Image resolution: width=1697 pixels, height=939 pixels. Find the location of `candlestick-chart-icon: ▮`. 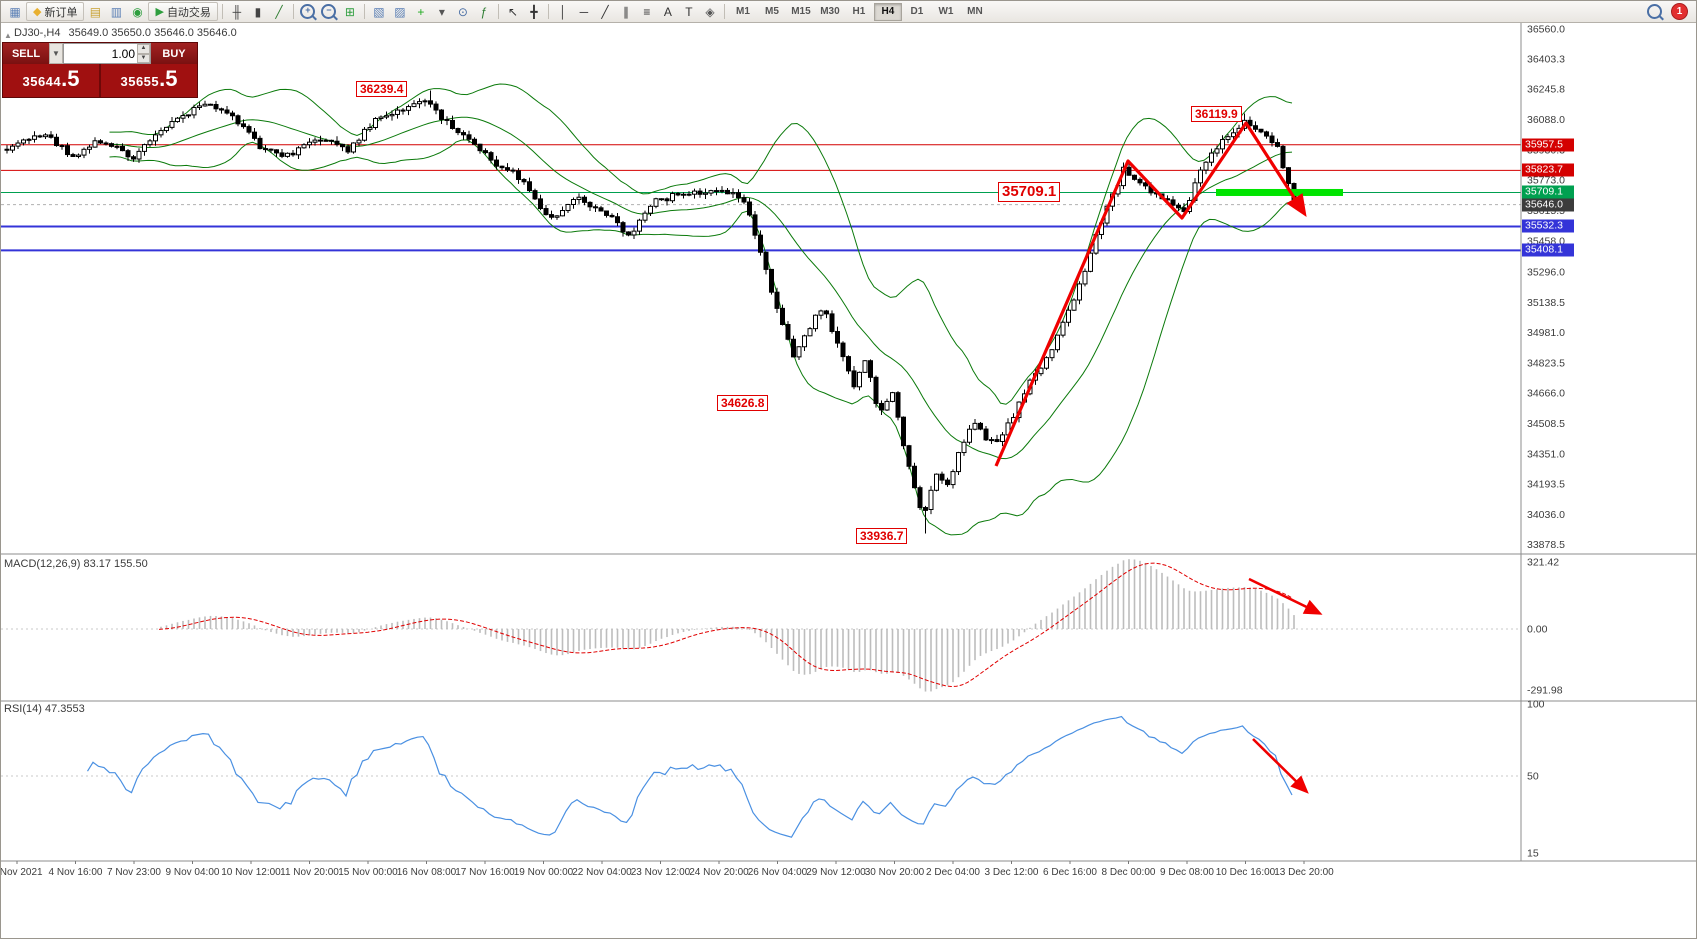

candlestick-chart-icon: ▮ is located at coordinates (258, 11).